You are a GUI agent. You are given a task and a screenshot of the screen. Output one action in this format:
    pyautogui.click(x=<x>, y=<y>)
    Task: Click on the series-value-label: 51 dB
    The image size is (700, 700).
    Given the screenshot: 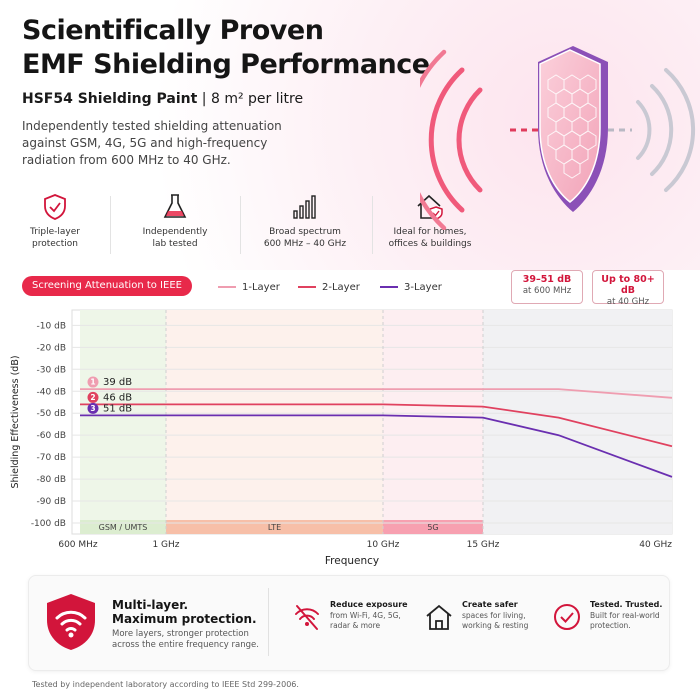 What is the action you would take?
    pyautogui.click(x=117, y=408)
    